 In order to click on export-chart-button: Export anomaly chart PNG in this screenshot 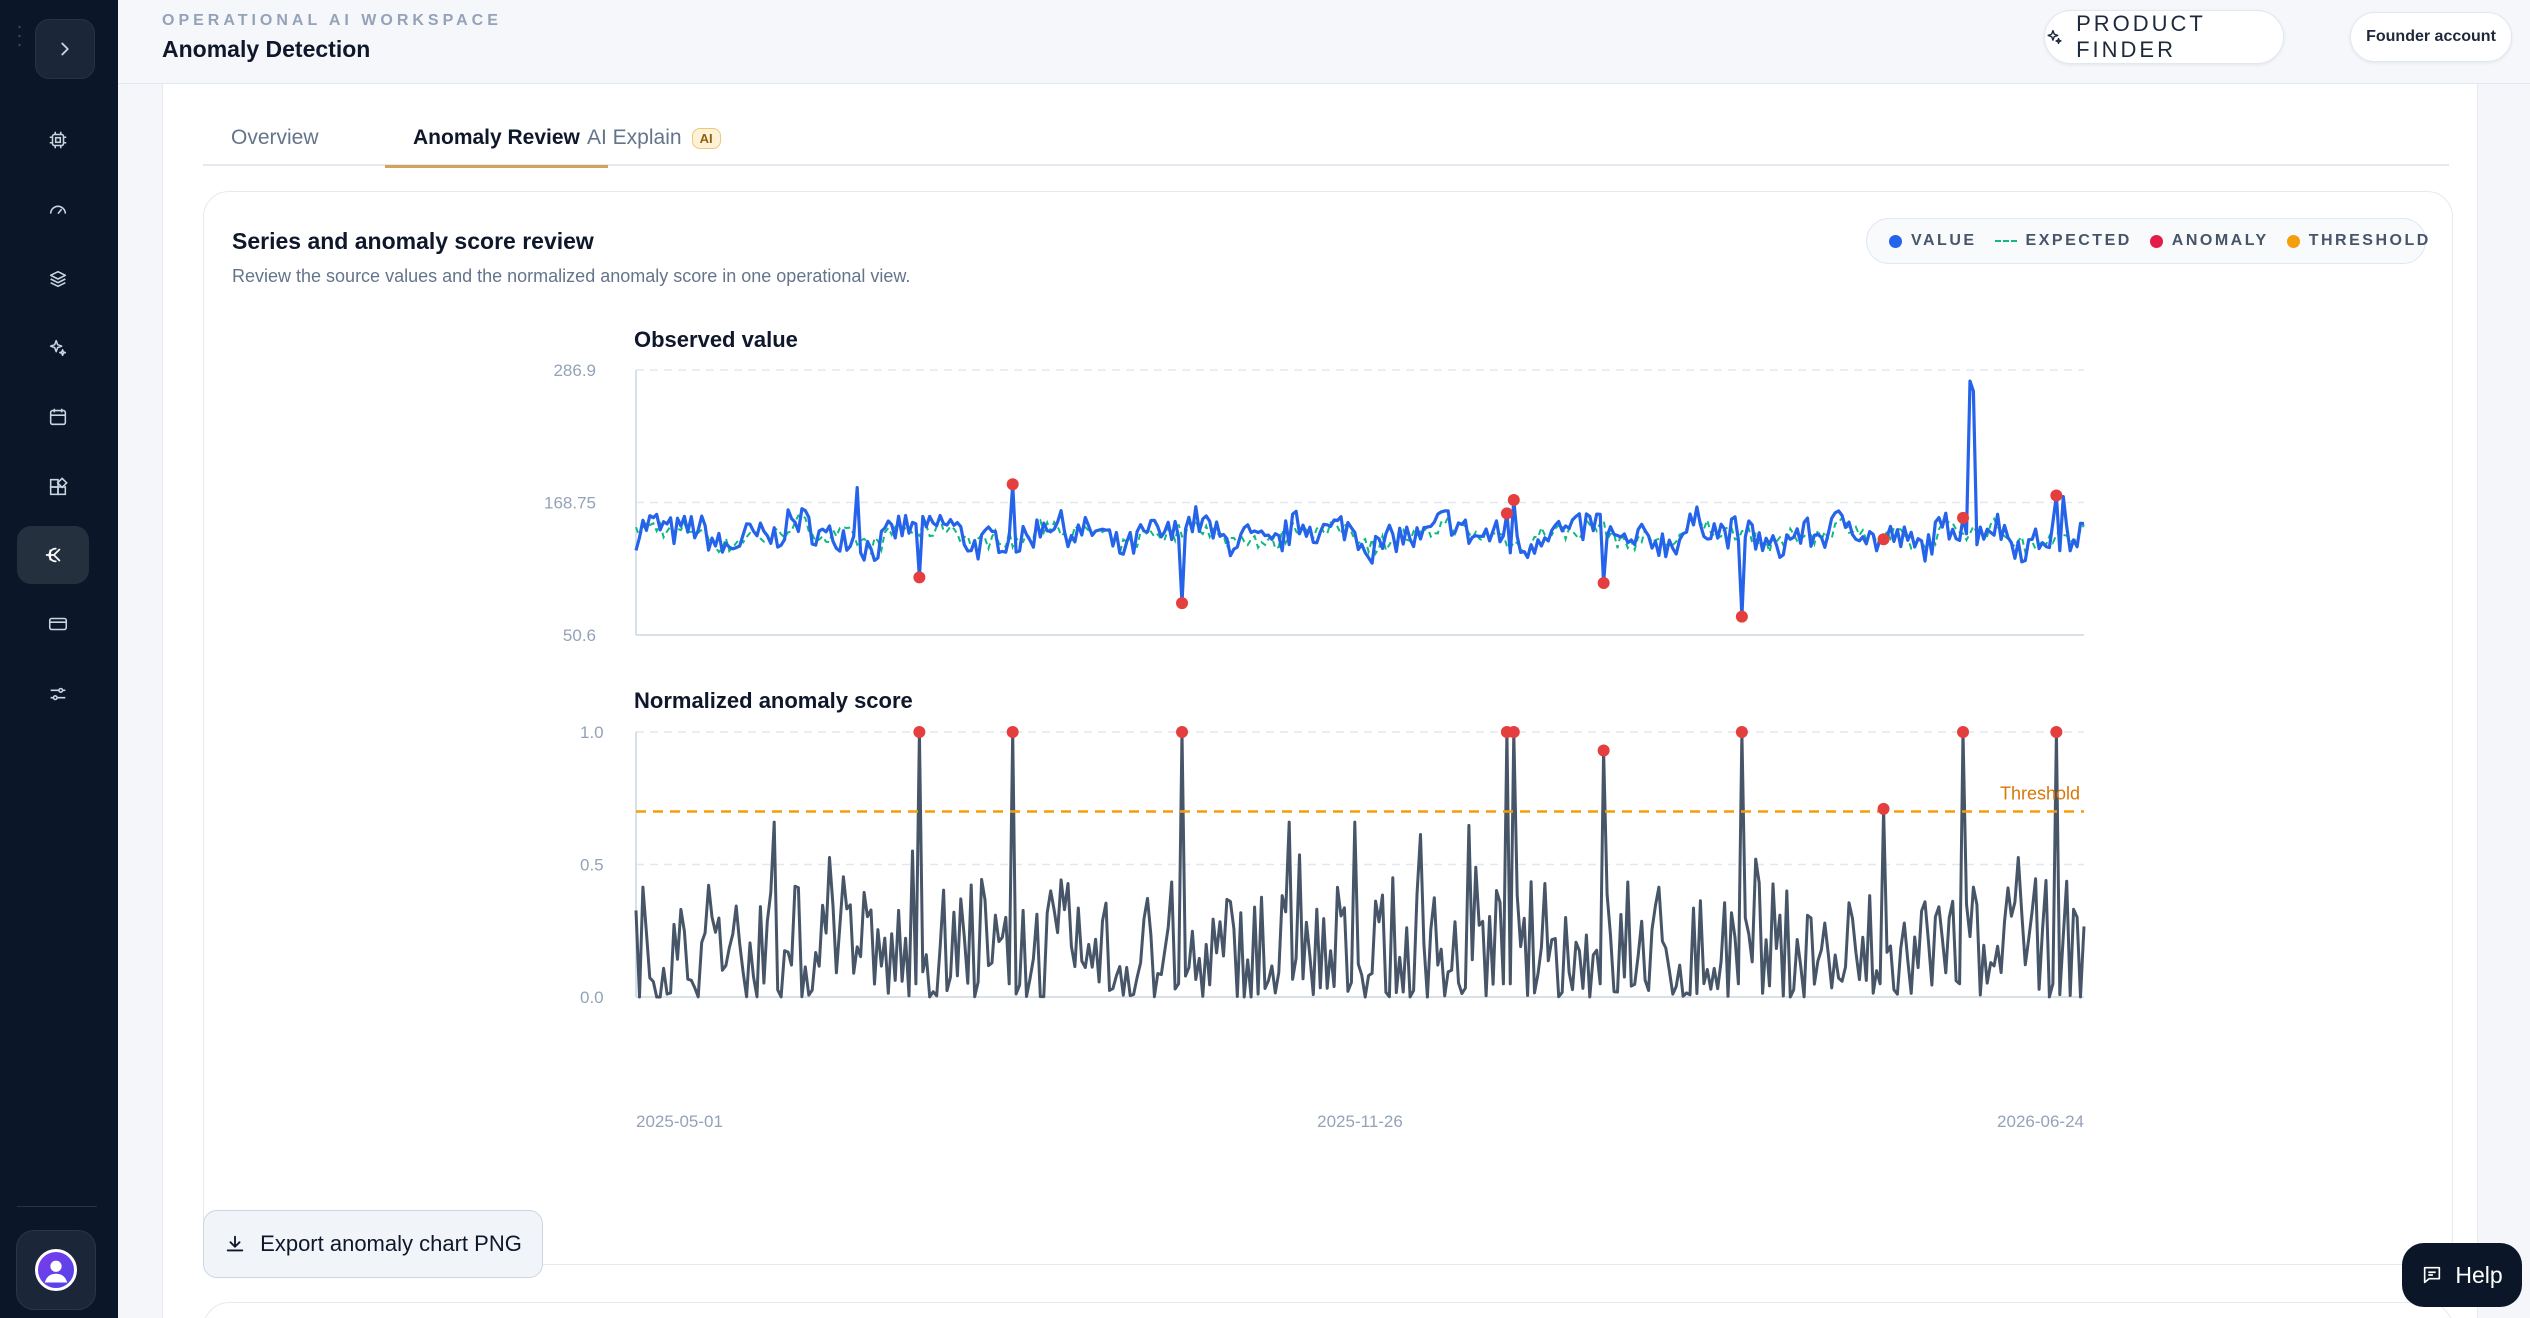, I will do `click(373, 1244)`.